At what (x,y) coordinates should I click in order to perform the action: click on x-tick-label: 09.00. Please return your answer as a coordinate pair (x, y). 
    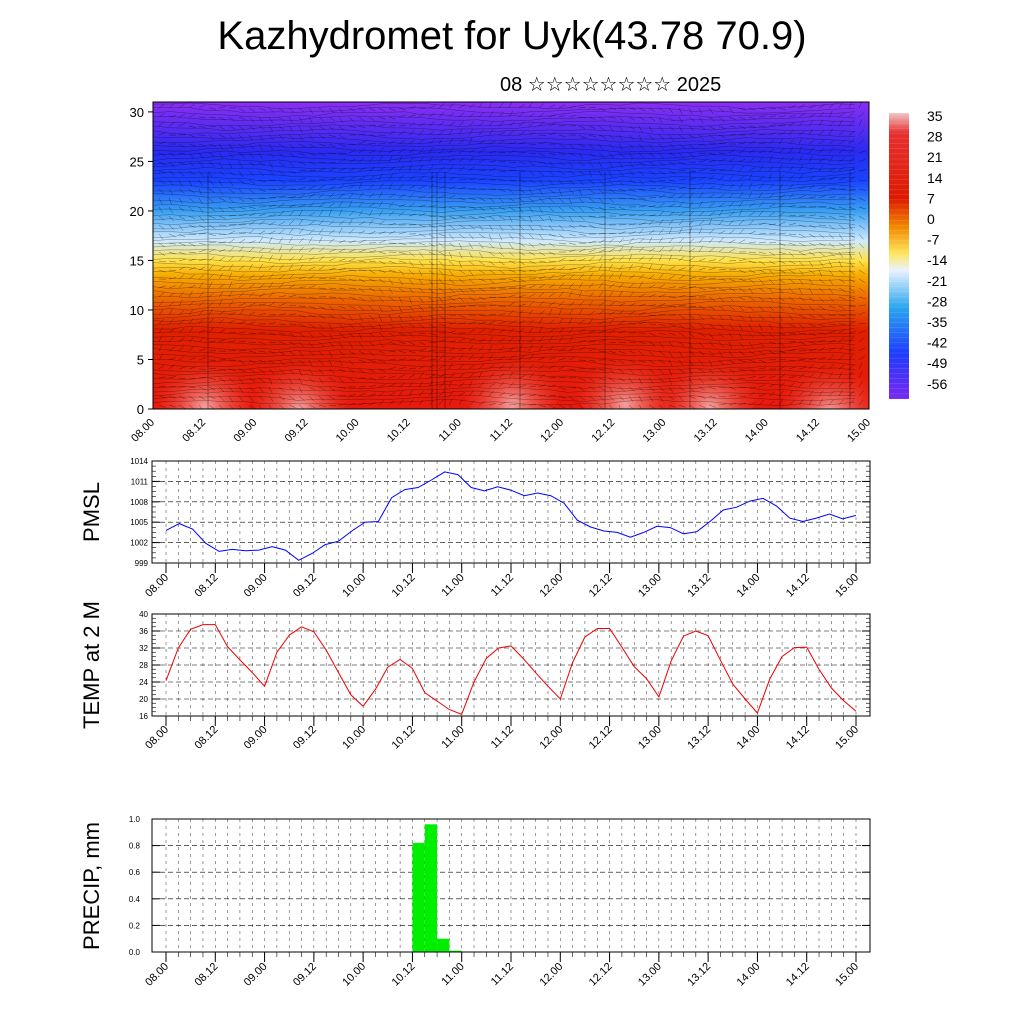
    Looking at the image, I should click on (256, 586).